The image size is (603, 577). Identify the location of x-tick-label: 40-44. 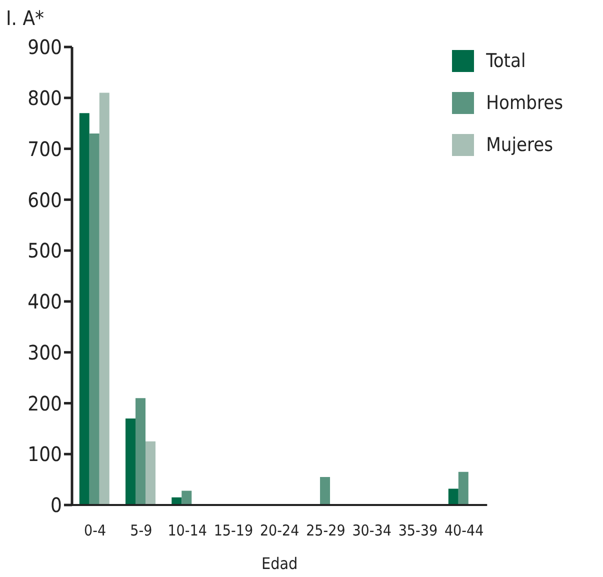
(464, 531).